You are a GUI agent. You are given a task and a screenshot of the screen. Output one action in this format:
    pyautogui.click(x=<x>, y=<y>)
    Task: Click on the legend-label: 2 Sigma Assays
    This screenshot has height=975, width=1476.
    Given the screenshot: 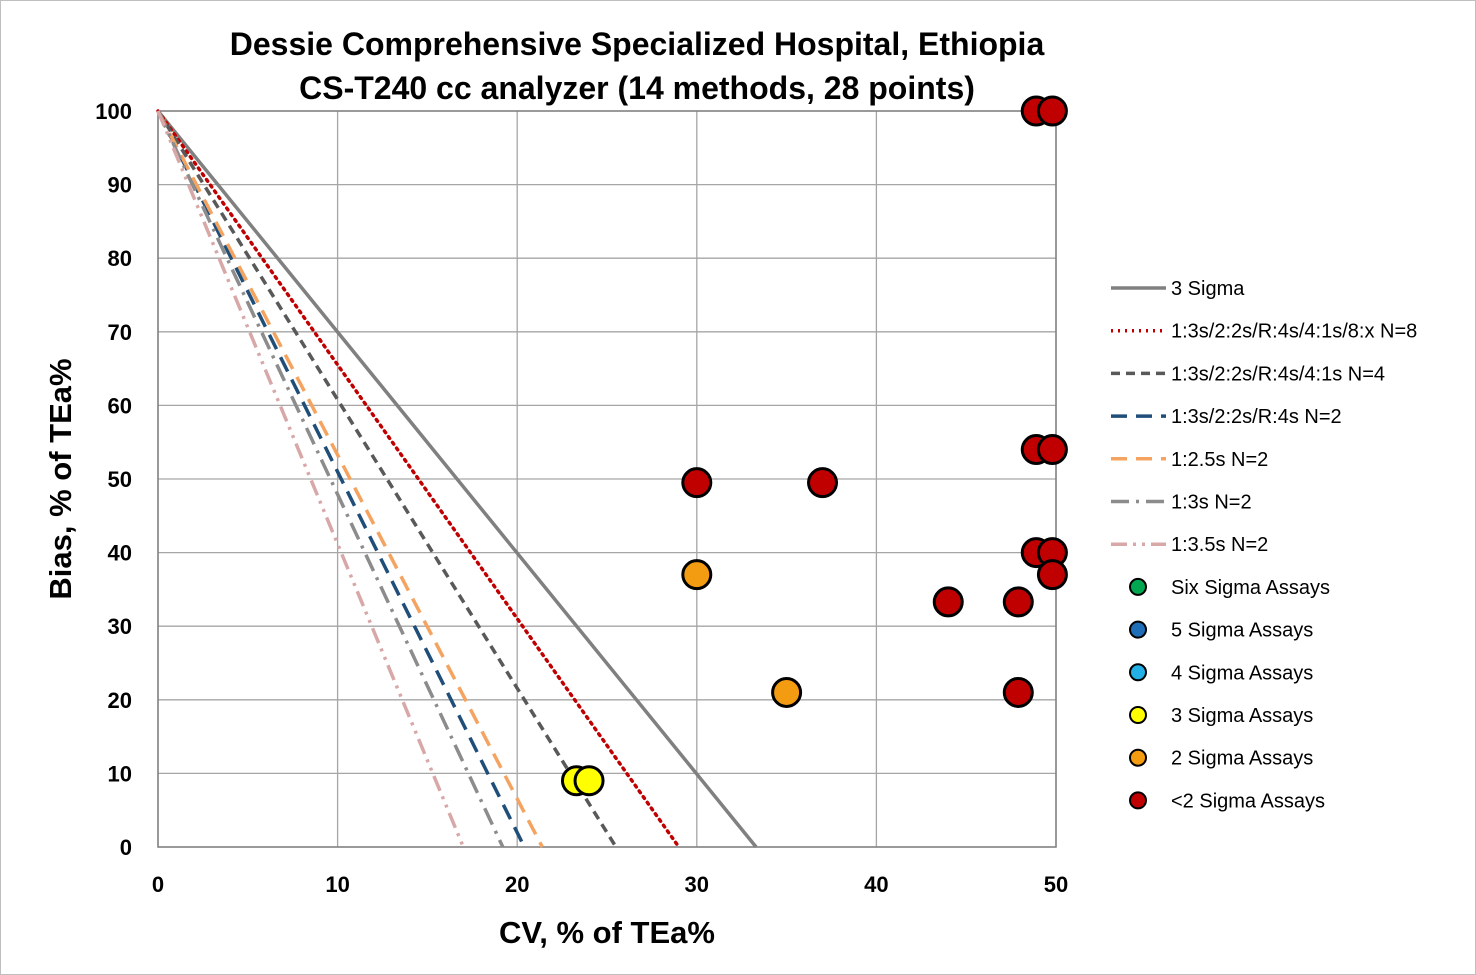 What is the action you would take?
    pyautogui.click(x=1242, y=759)
    